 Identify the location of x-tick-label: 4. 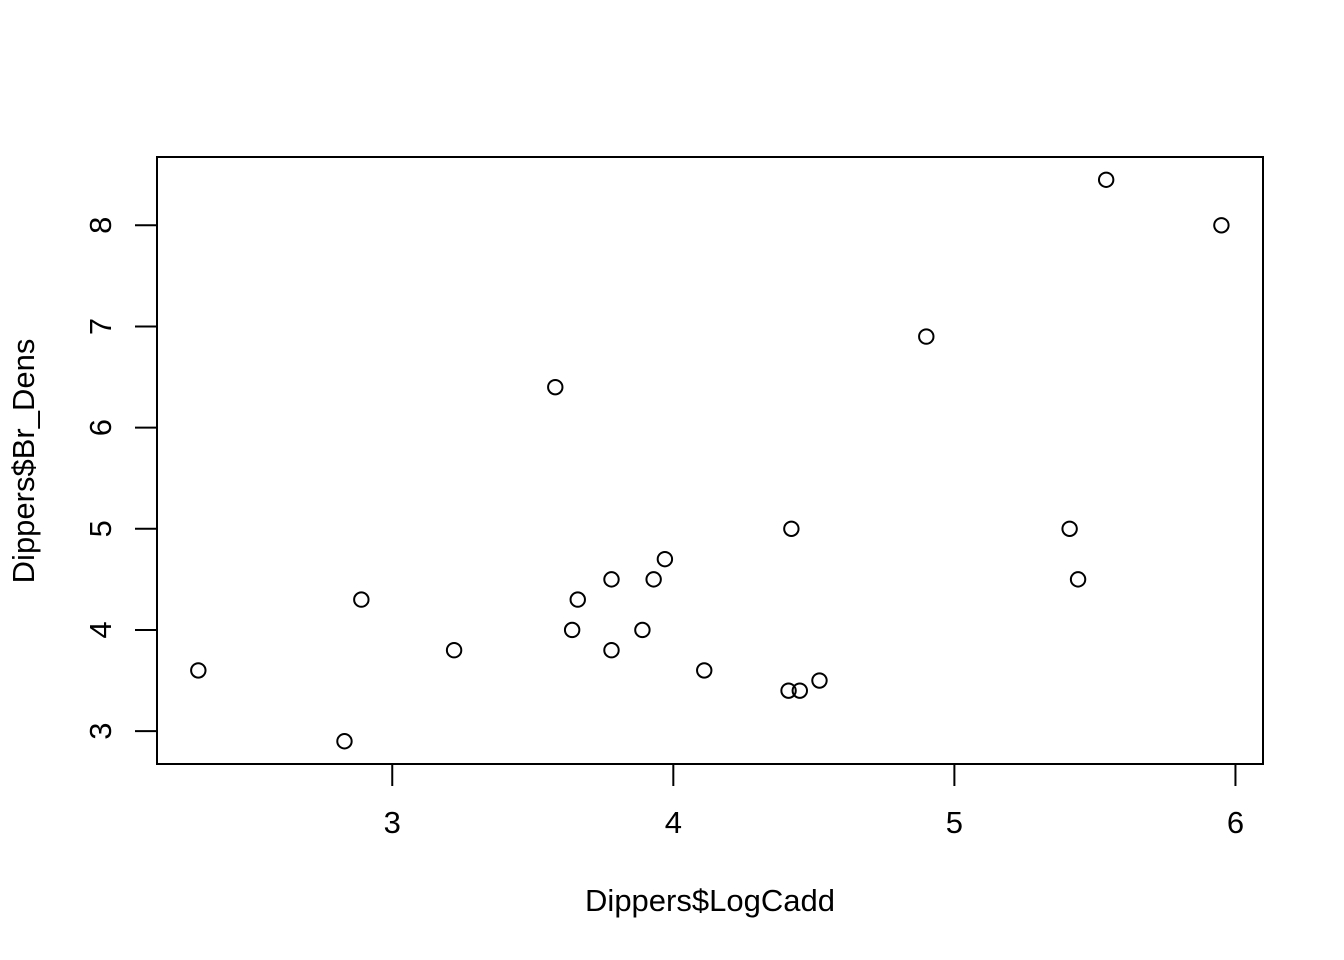
(673, 822).